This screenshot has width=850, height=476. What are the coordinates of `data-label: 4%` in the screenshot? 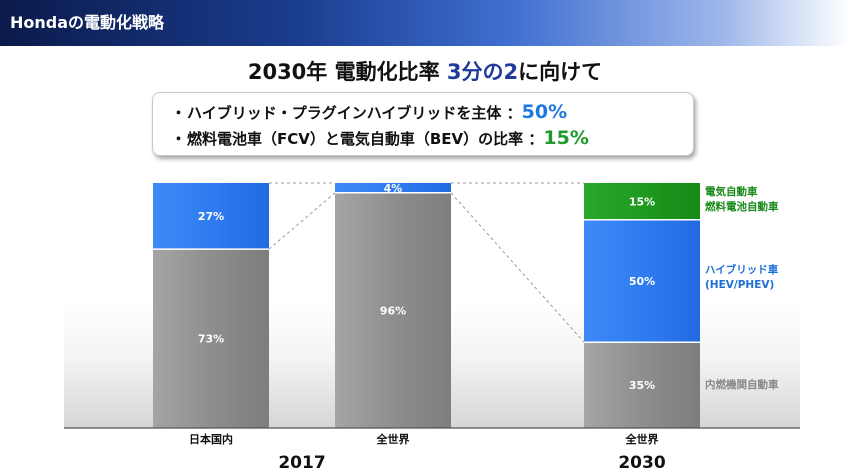 It's located at (393, 188).